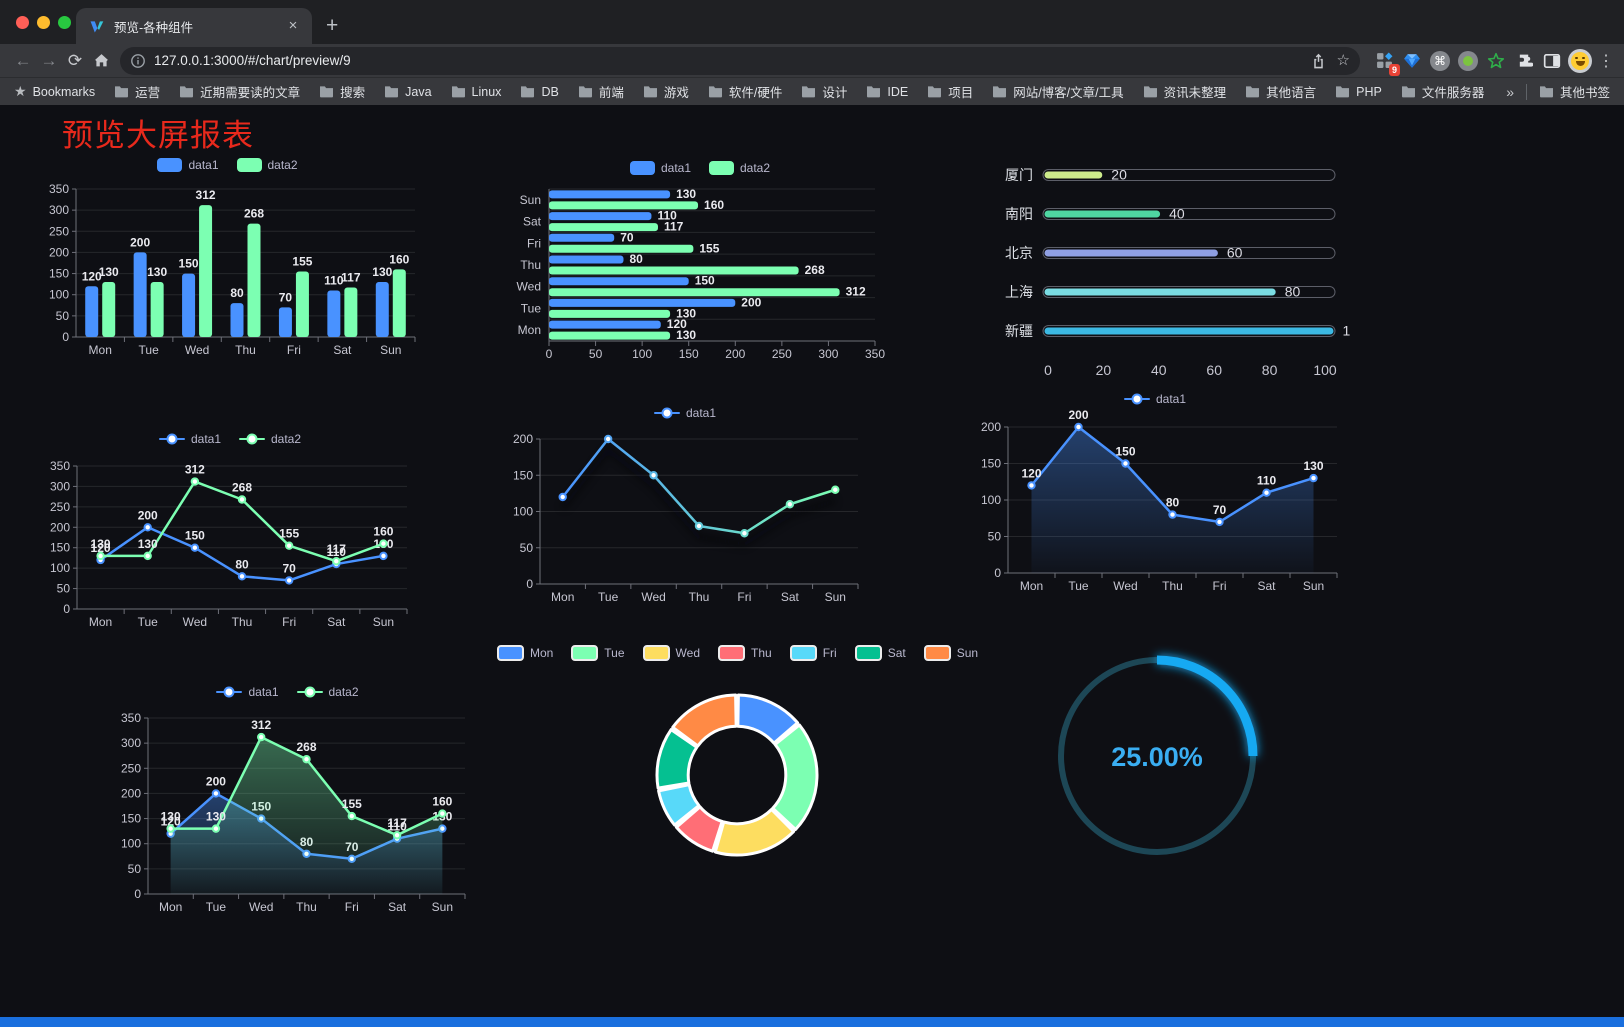  What do you see at coordinates (1574, 91) in the screenshot?
I see `other-bookmarks-folder: 其他书签` at bounding box center [1574, 91].